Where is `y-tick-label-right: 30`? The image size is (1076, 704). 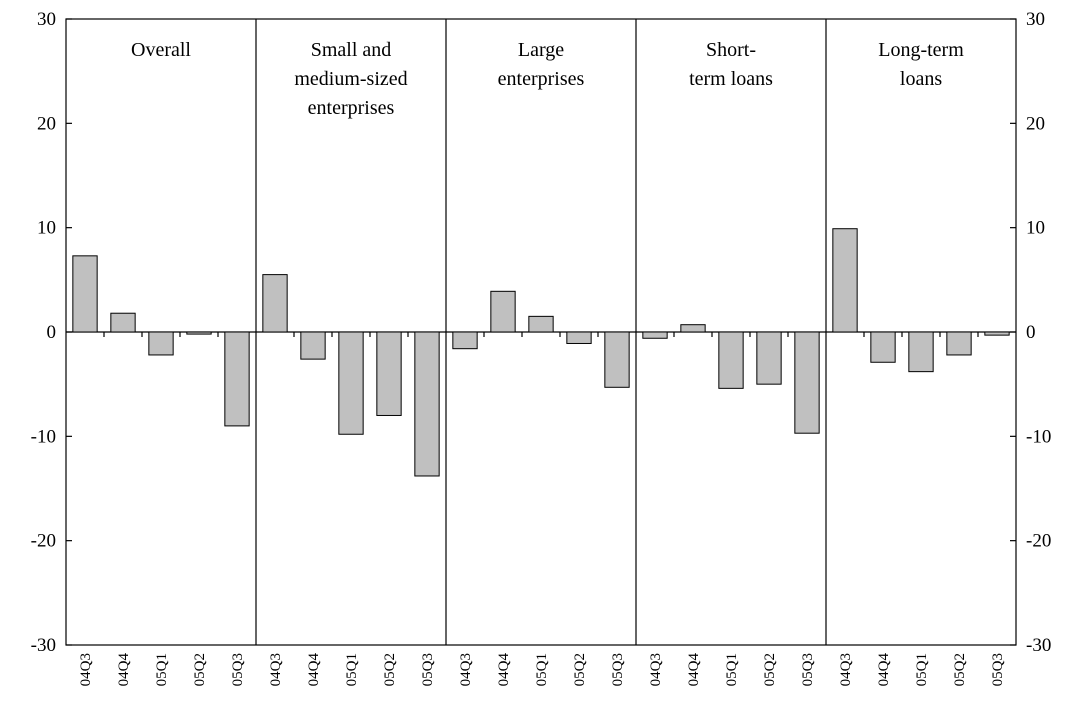 y-tick-label-right: 30 is located at coordinates (1035, 19).